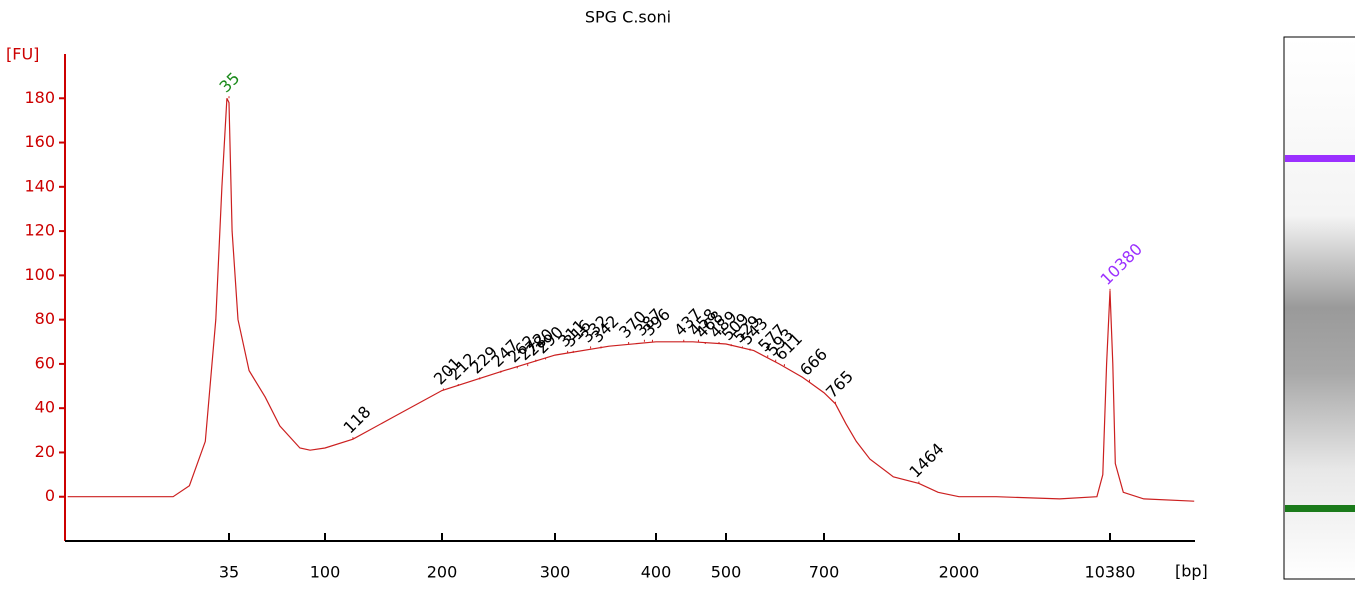 The image size is (1355, 607). Describe the element at coordinates (628, 17) in the screenshot. I see `chart-title: SPG C.soni` at that location.